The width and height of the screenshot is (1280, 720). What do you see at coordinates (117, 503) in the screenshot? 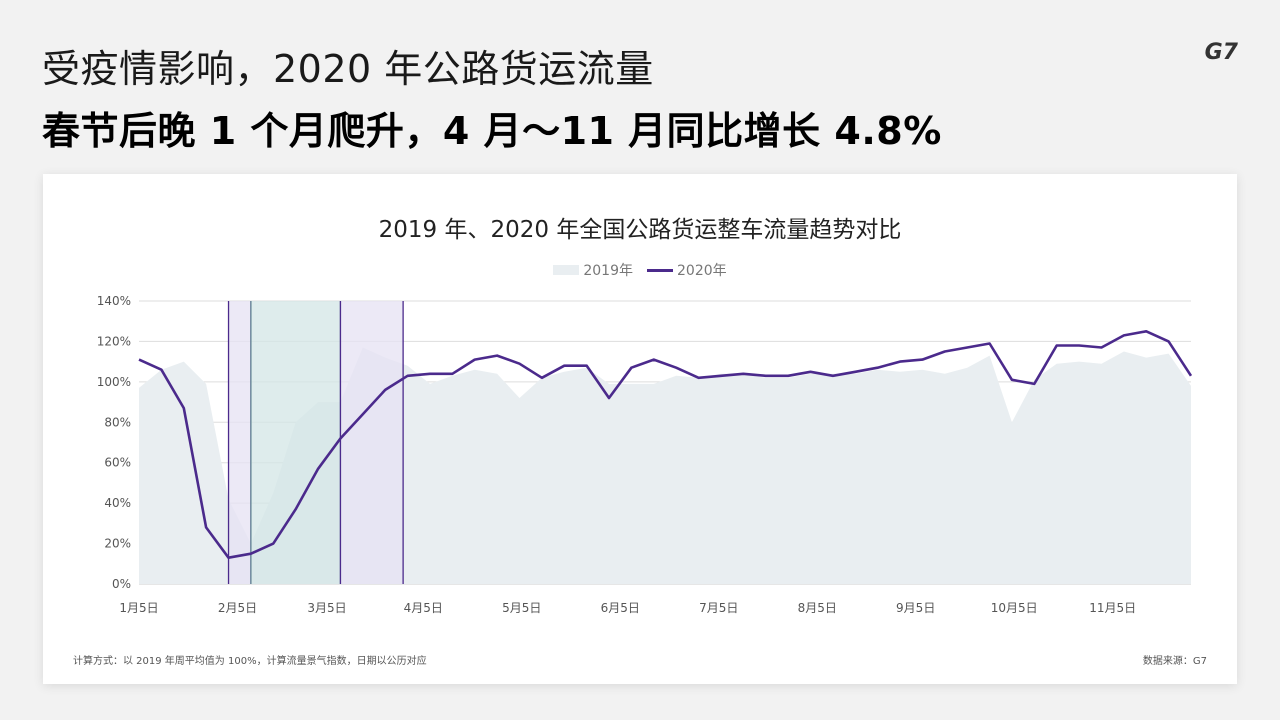
I see `y-tick-label: 40%` at bounding box center [117, 503].